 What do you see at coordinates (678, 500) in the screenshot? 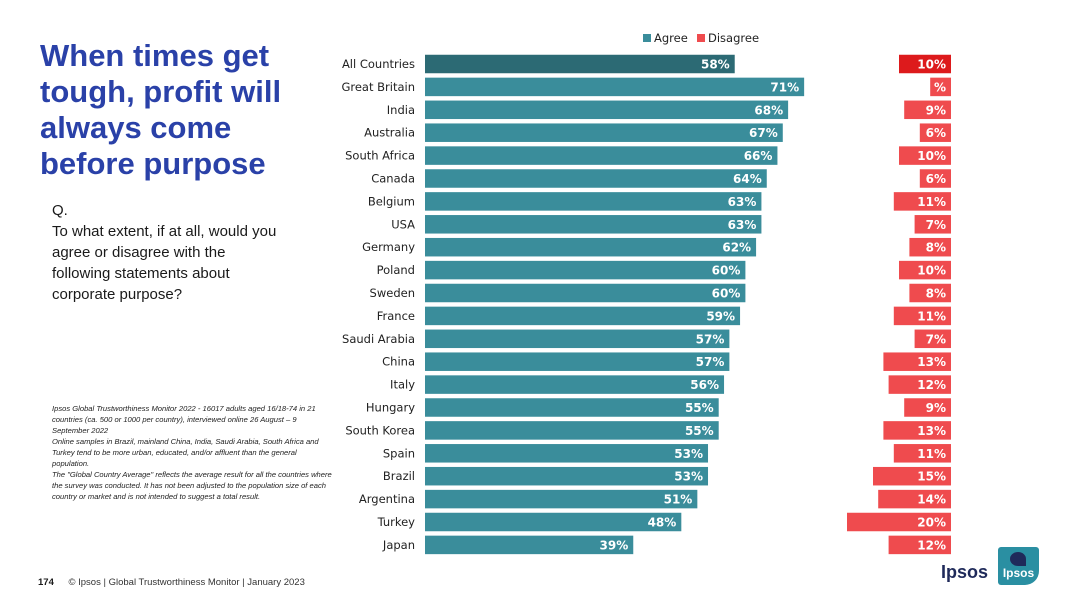
I see `agree-data-label: 51%` at bounding box center [678, 500].